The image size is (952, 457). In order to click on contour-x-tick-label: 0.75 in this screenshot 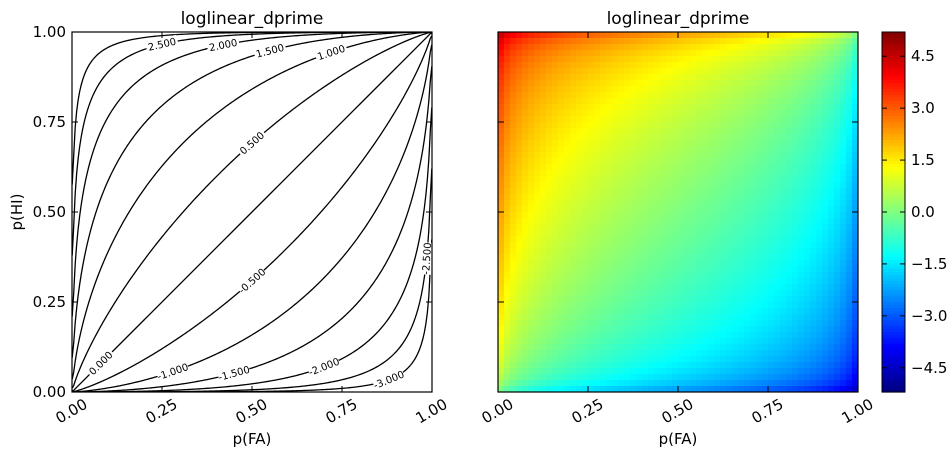, I will do `click(342, 411)`.